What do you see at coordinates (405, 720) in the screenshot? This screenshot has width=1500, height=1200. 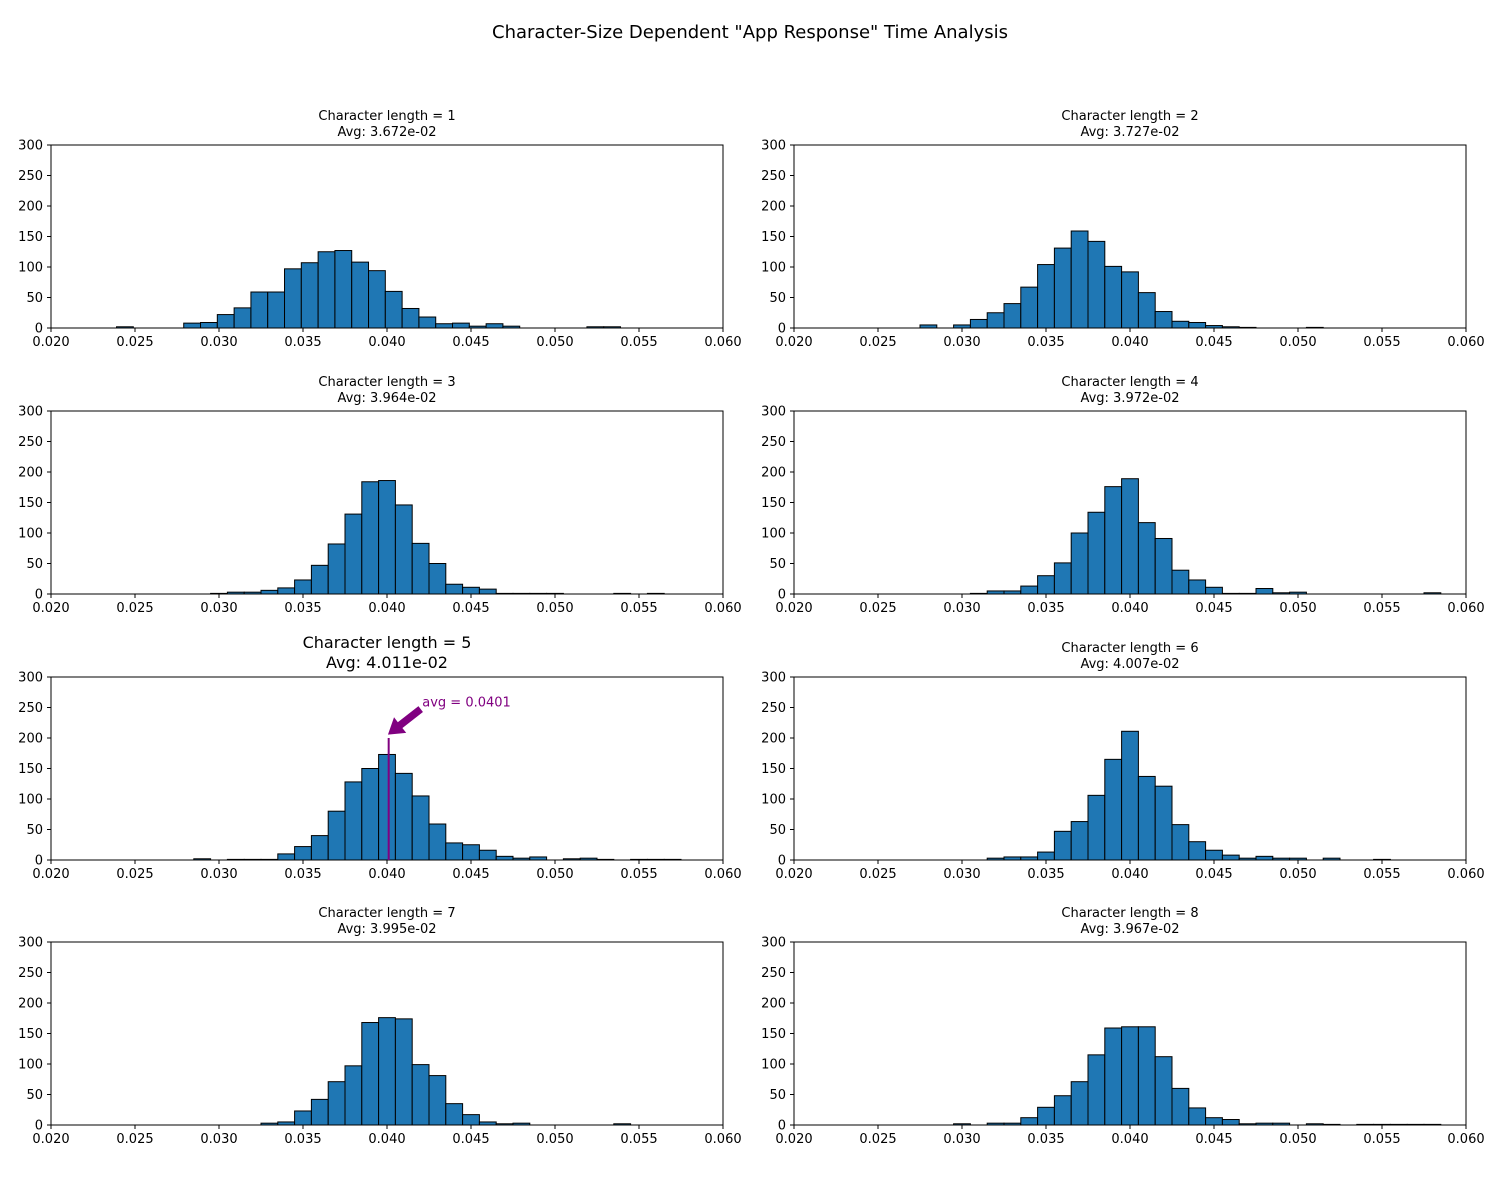 I see `annotation-arrow` at bounding box center [405, 720].